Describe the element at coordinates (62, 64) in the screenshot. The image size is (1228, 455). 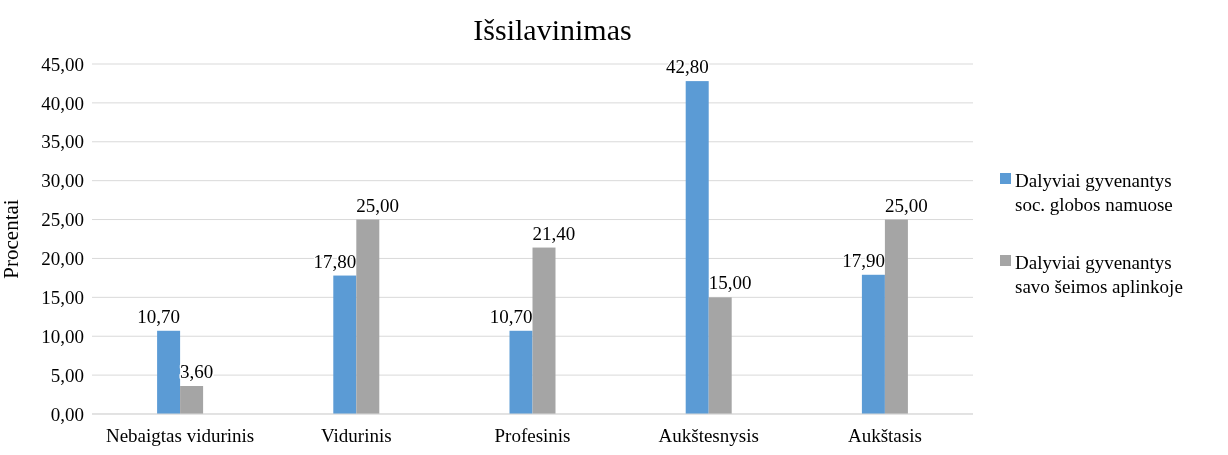
I see `y-tick-label: 45,00` at that location.